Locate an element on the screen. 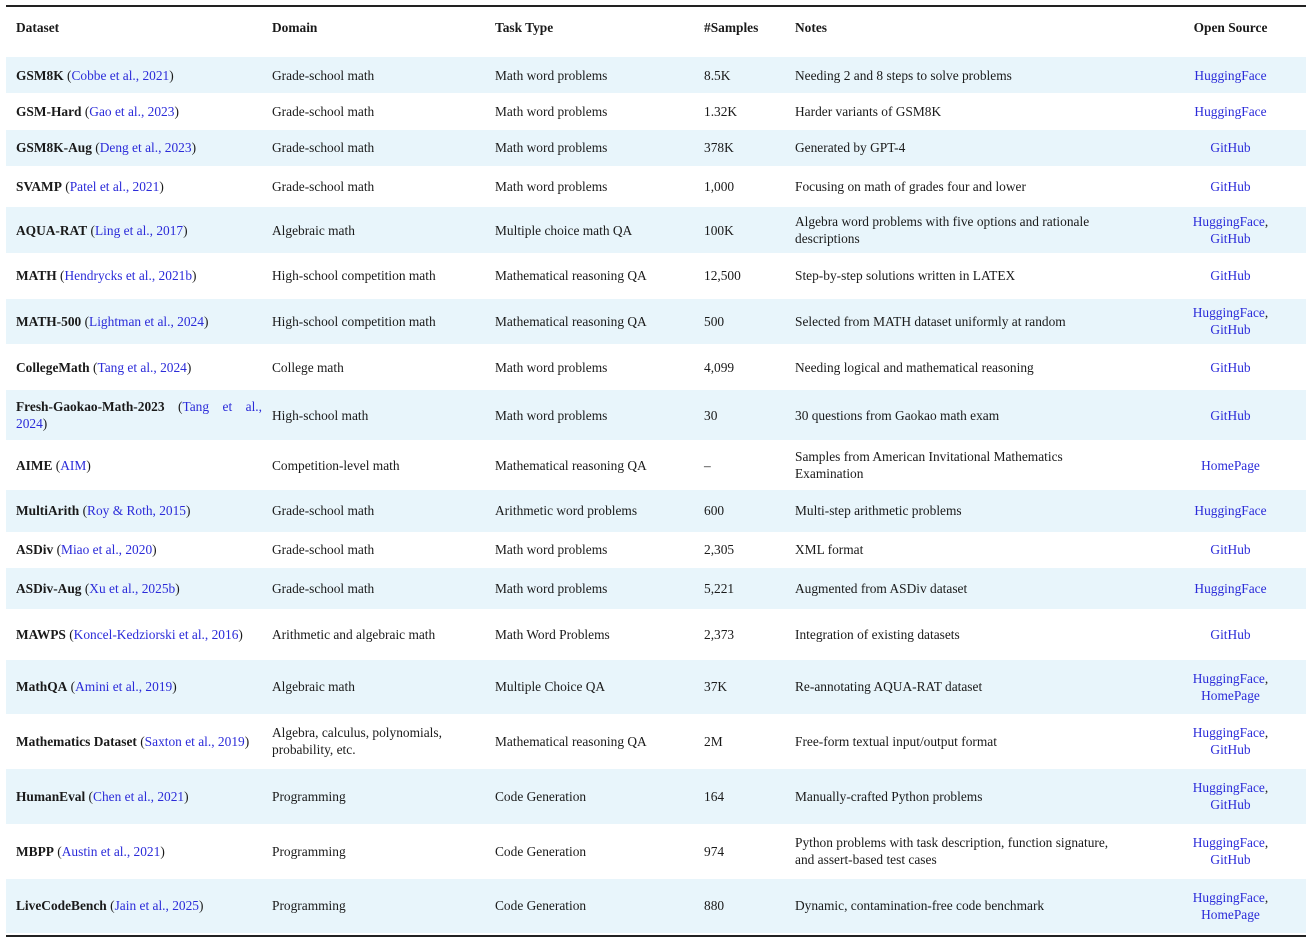  notes-cell: Needing 2 and 8 steps to solve problems is located at coordinates (970, 75).